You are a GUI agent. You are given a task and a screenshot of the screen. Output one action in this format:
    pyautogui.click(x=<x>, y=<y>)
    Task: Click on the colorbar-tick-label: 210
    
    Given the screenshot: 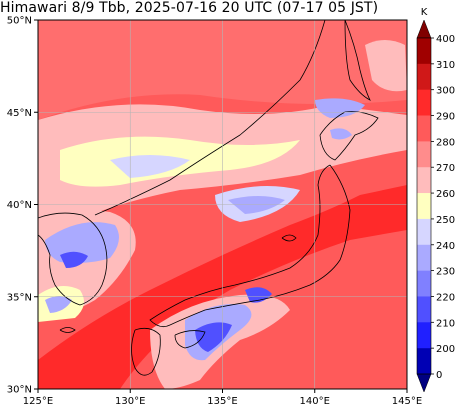 What is the action you would take?
    pyautogui.click(x=445, y=323)
    